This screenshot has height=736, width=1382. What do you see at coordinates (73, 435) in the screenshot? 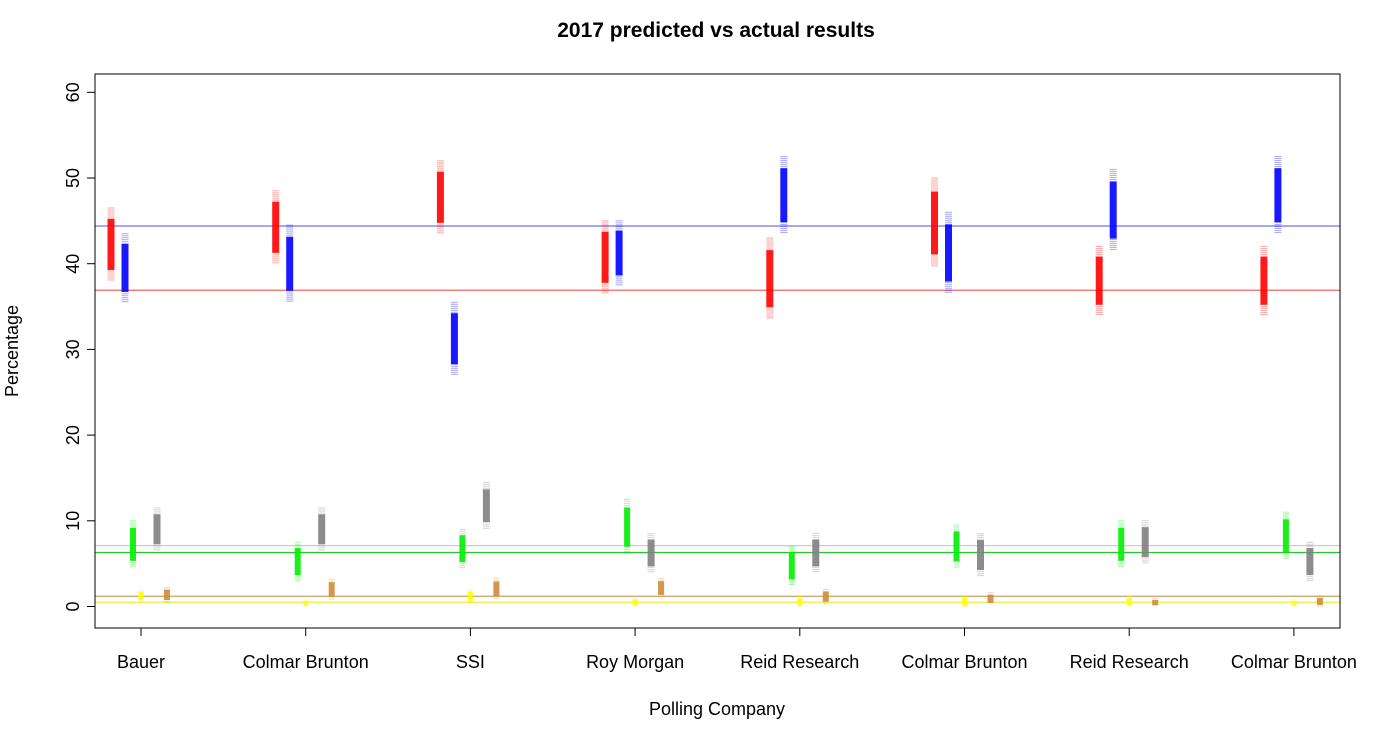
I see `y-tick-label: 20` at bounding box center [73, 435].